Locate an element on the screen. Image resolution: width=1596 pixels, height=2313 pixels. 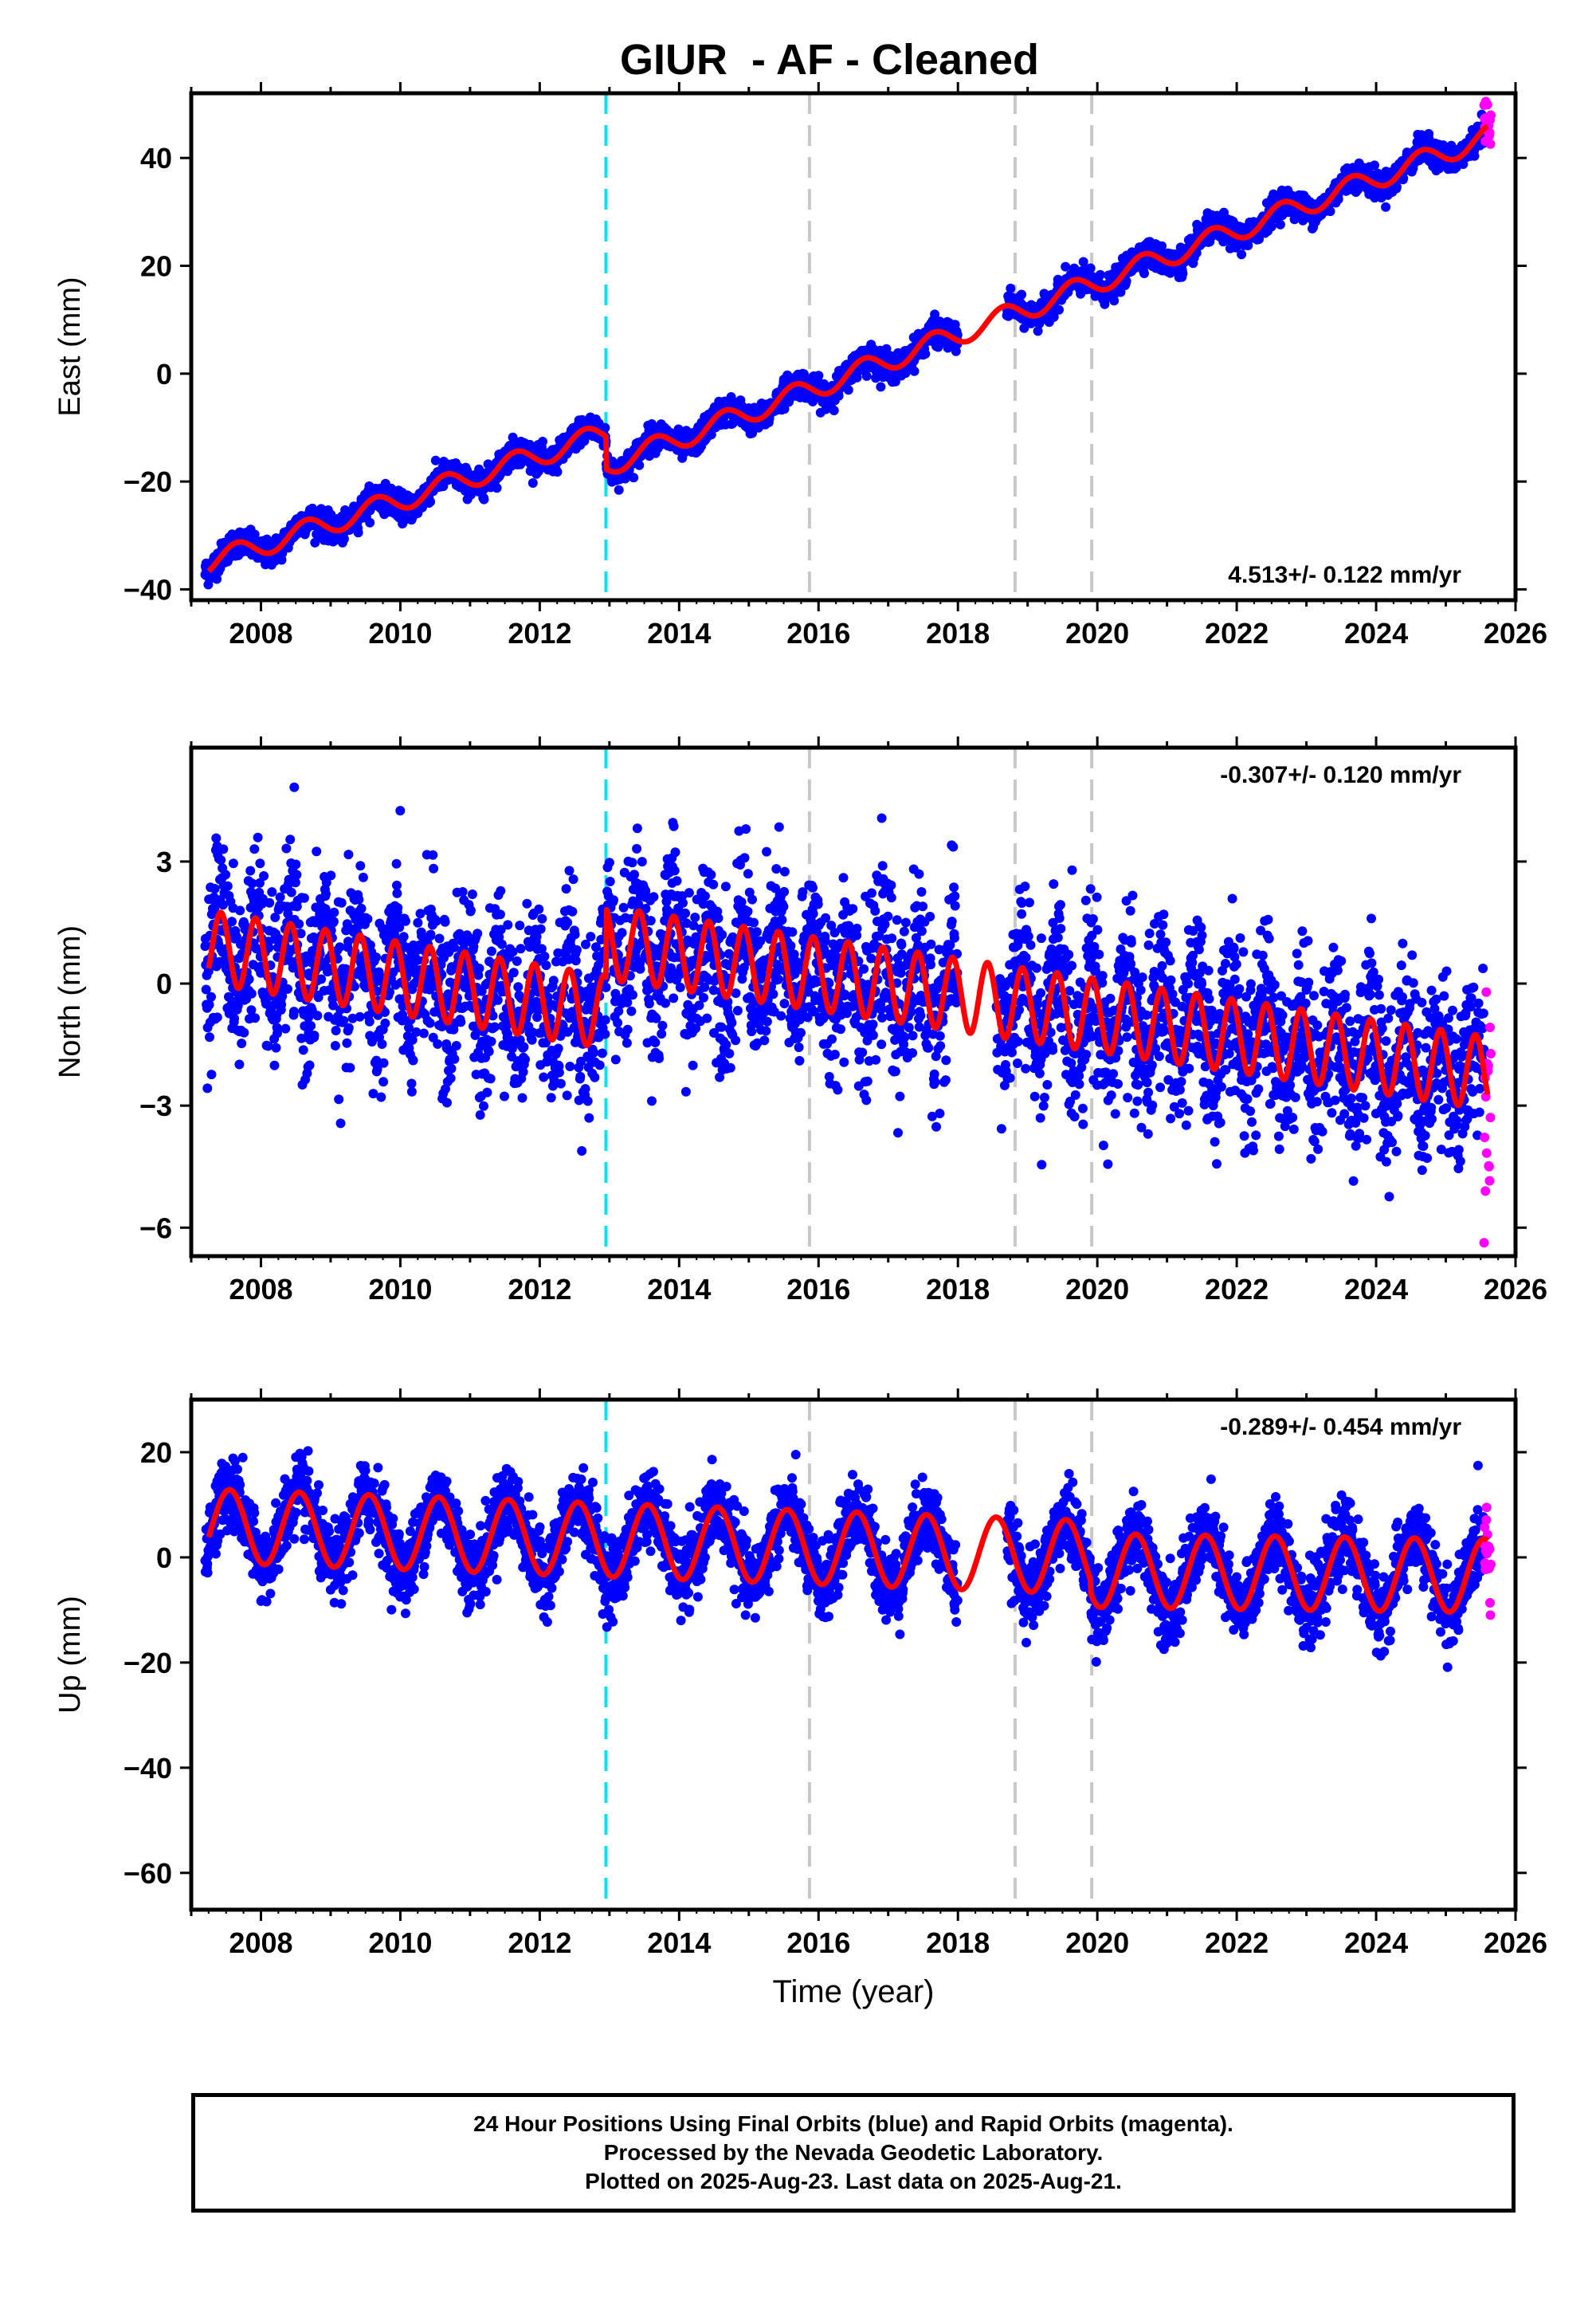
y-tick-label: 0 is located at coordinates (164, 374).